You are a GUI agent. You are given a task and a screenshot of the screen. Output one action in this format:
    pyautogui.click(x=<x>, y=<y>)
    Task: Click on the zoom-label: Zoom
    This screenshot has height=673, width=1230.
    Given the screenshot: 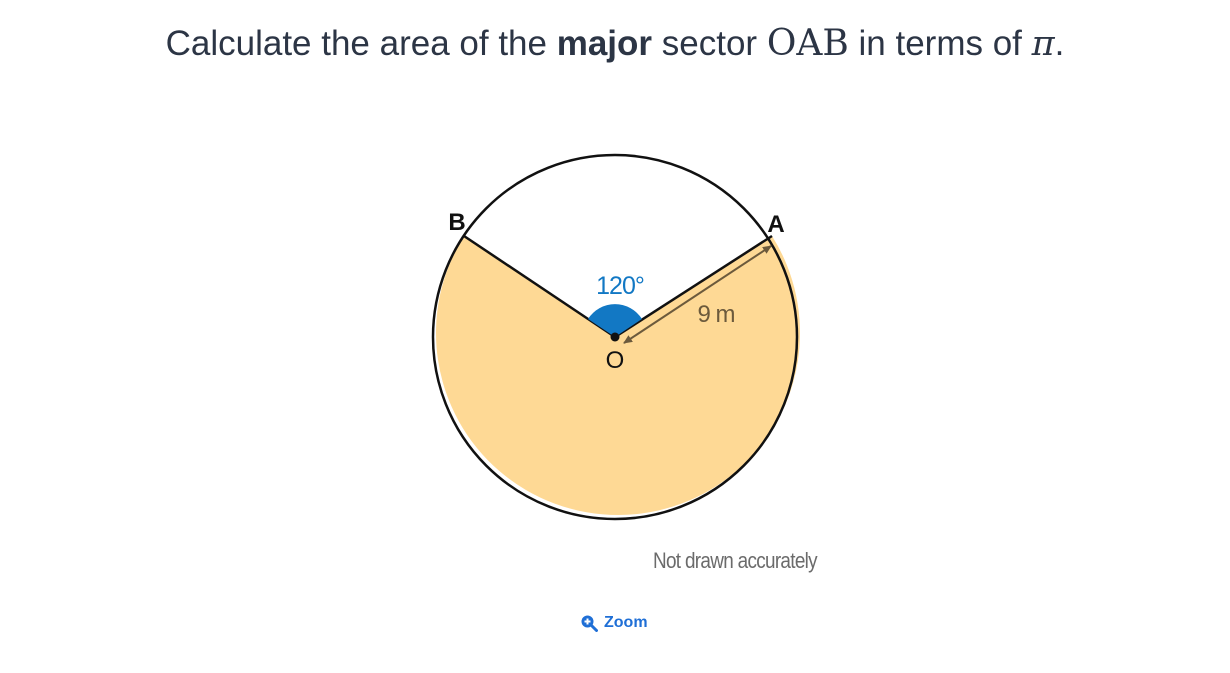 What is the action you would take?
    pyautogui.click(x=626, y=622)
    